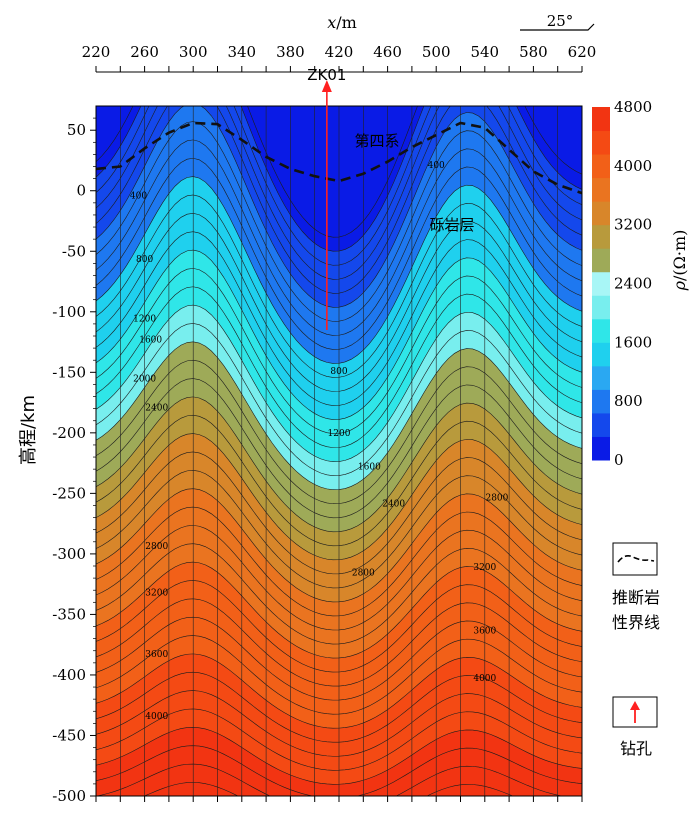 Image resolution: width=700 pixels, height=813 pixels. I want to click on legend-boundary-line-icon, so click(636, 559).